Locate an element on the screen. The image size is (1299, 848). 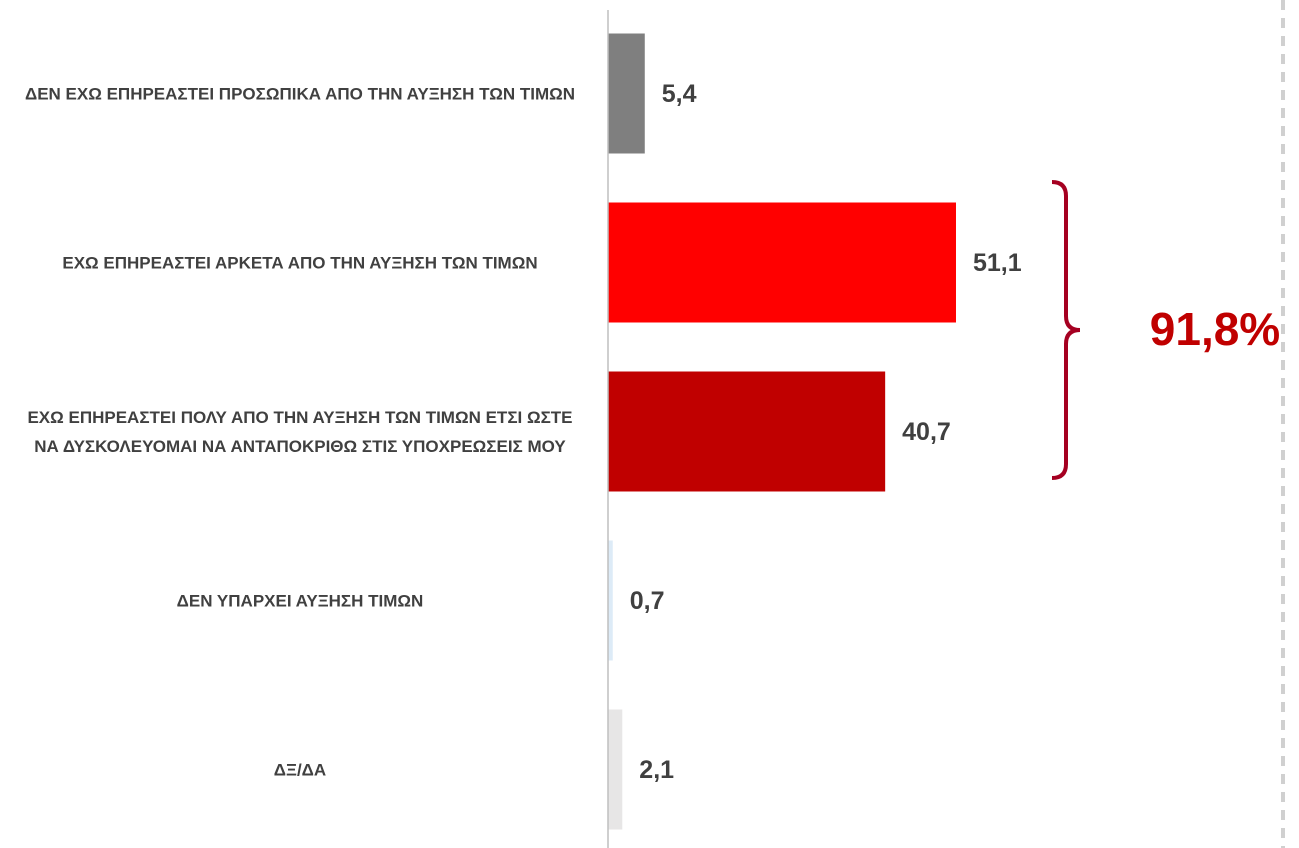
category-label: ΔΕΝ ΥΠΑΡΧΕΙ ΑΥΞΗΣΗ ΤΙΜΩΝ is located at coordinates (300, 600).